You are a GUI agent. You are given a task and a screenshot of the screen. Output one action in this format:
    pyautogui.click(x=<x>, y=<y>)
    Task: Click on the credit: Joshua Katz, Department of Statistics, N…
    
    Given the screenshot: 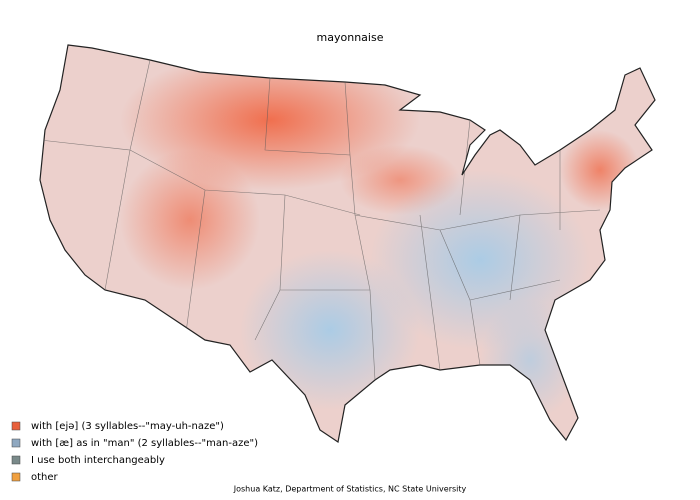 What is the action you would take?
    pyautogui.click(x=350, y=489)
    